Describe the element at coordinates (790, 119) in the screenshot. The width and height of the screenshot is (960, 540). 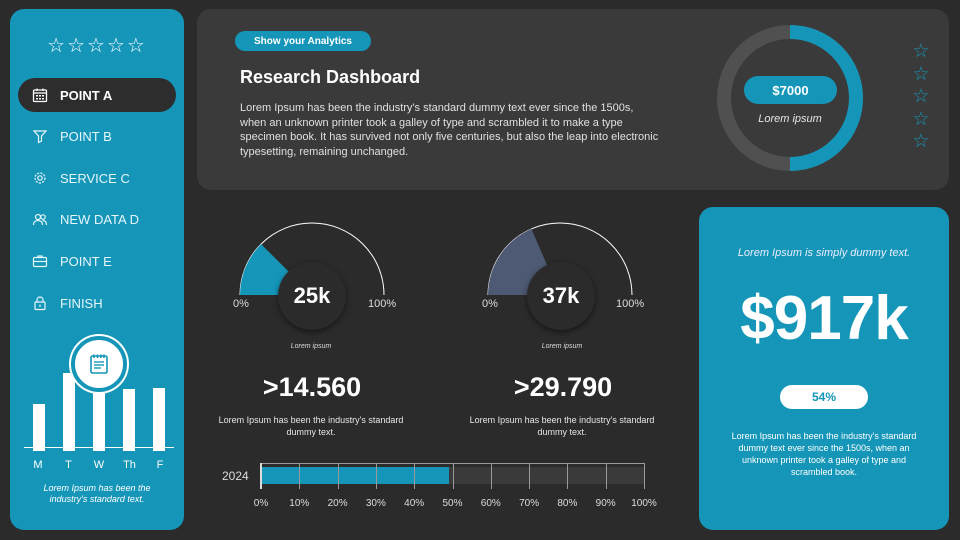
I see `donut-label: Lorem ipsum` at that location.